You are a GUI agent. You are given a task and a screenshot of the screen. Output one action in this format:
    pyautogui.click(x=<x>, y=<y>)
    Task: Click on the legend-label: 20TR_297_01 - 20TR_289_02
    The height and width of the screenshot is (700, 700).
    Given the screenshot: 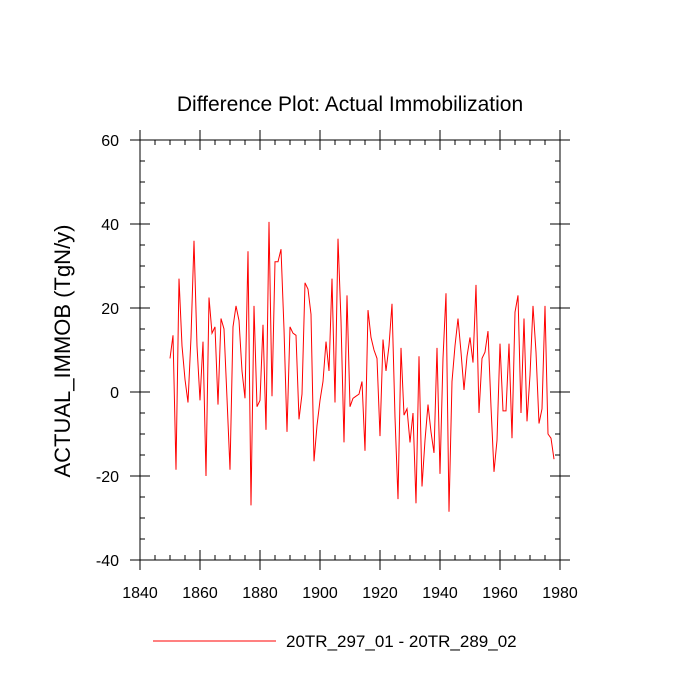 What is the action you would take?
    pyautogui.click(x=401, y=641)
    